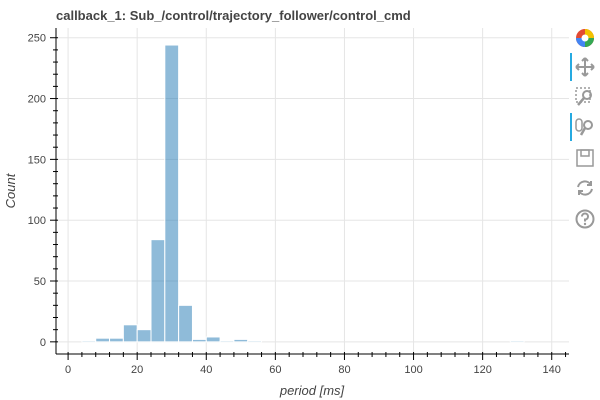 The width and height of the screenshot is (600, 400). I want to click on y-tick-label: 250, so click(37, 39).